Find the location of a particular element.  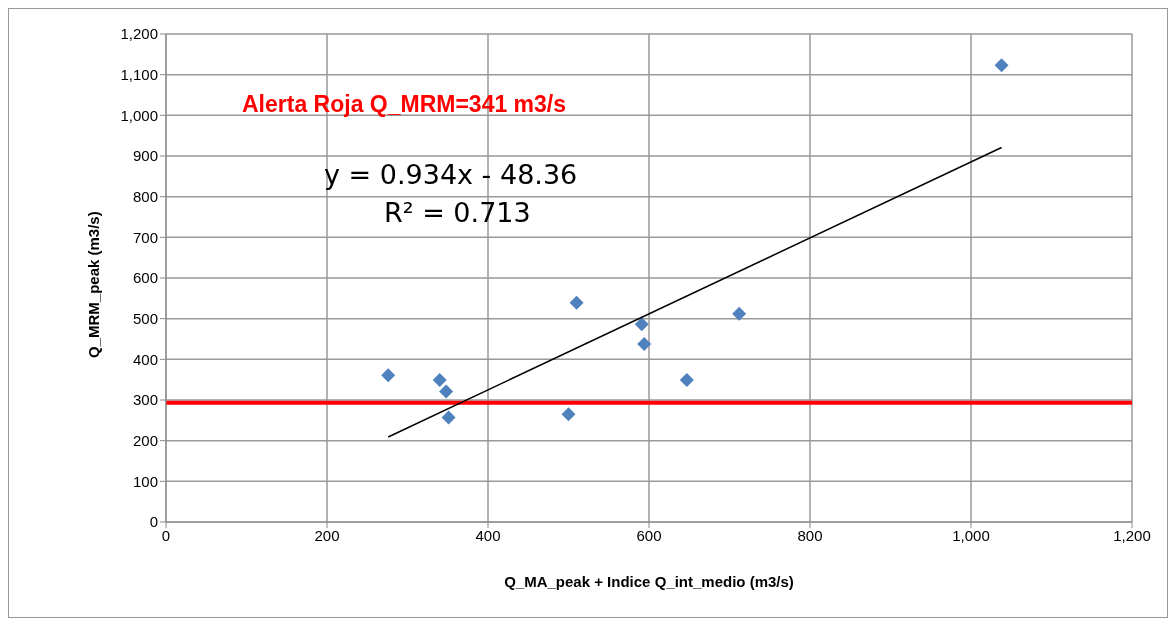

y-tick-label: 100 is located at coordinates (145, 481).